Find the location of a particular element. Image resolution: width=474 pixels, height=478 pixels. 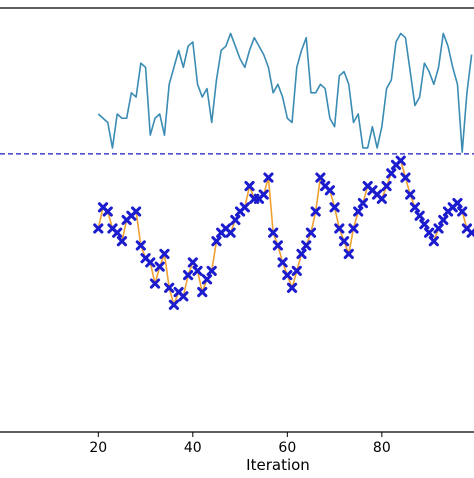

x-tick-label: 80 is located at coordinates (382, 448).